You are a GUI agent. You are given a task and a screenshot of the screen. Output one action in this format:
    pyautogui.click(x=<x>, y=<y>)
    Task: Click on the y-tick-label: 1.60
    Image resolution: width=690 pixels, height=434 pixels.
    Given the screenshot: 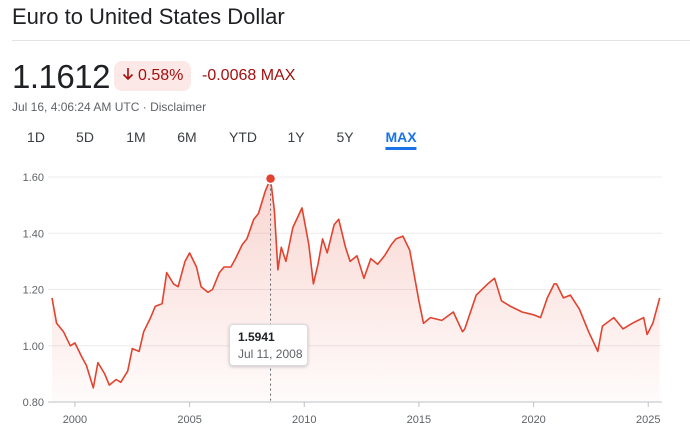 What is the action you would take?
    pyautogui.click(x=33, y=178)
    